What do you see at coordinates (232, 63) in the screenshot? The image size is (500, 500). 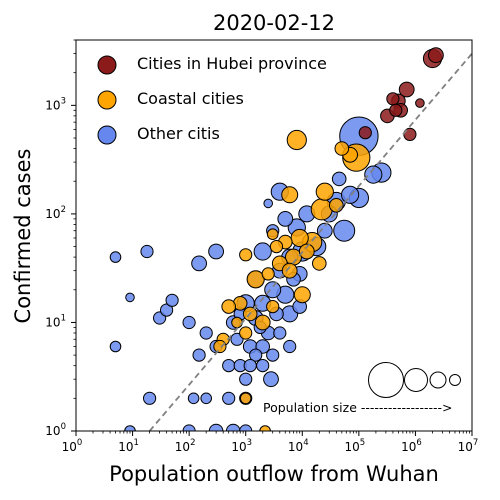 I see `legend-label: Cities in Hubei province` at bounding box center [232, 63].